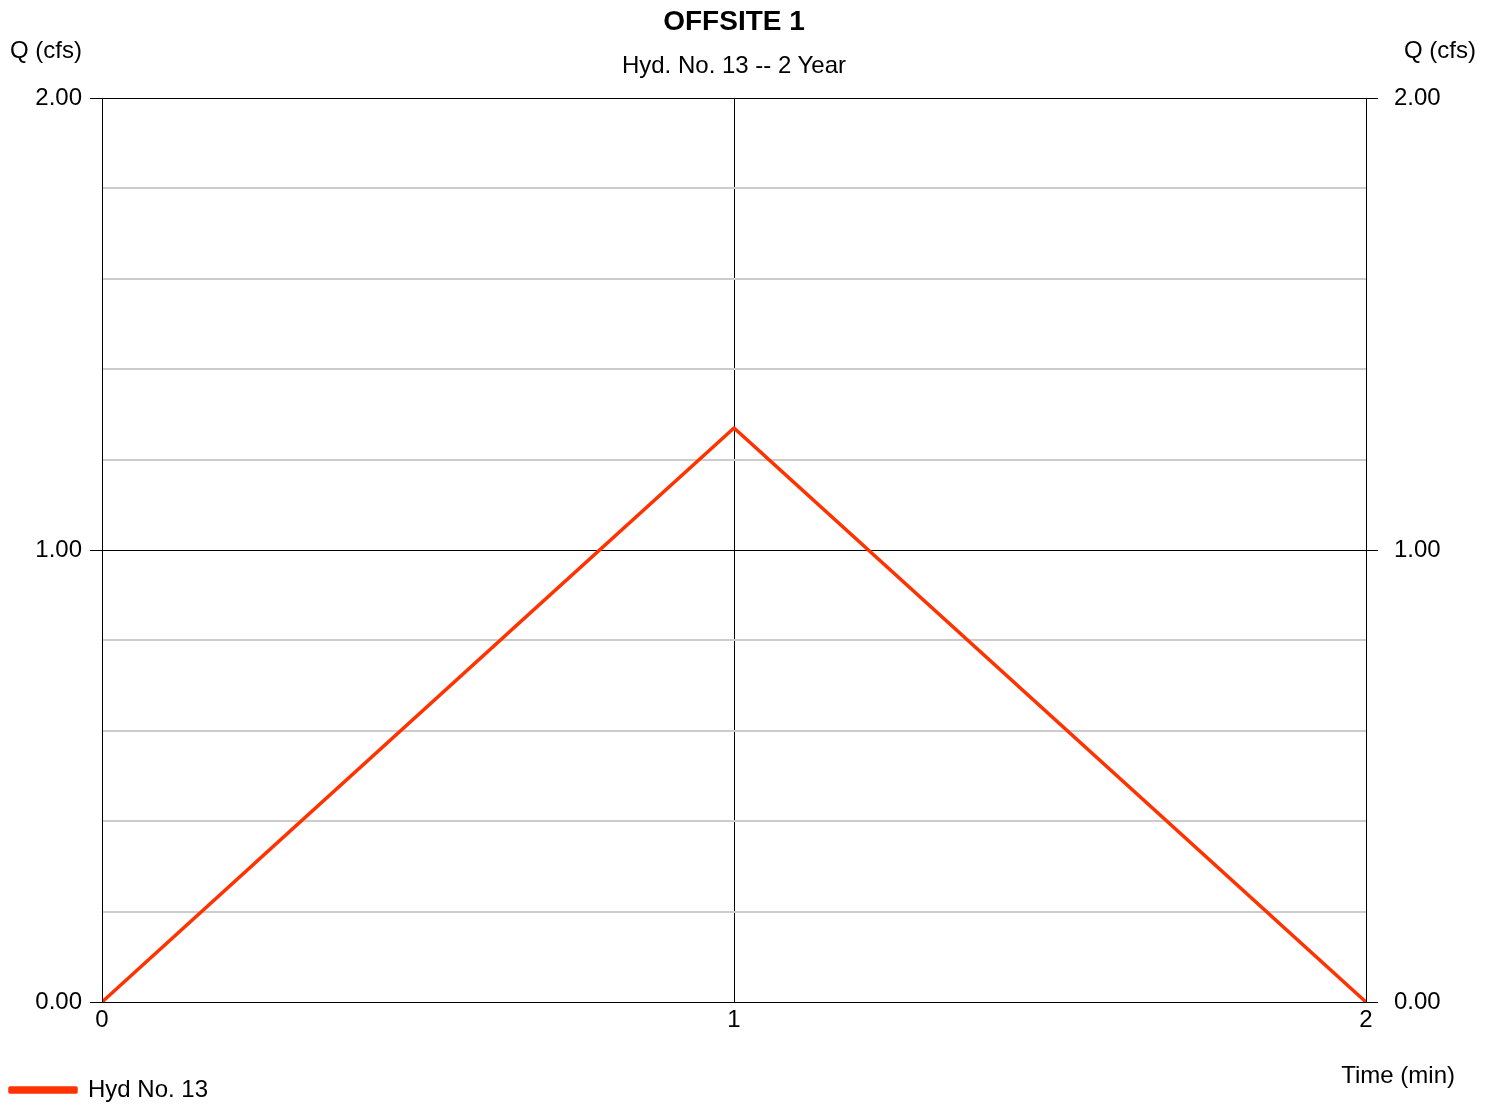 Image resolution: width=1494 pixels, height=1112 pixels. What do you see at coordinates (1417, 548) in the screenshot?
I see `y2-tick-label: 1.00` at bounding box center [1417, 548].